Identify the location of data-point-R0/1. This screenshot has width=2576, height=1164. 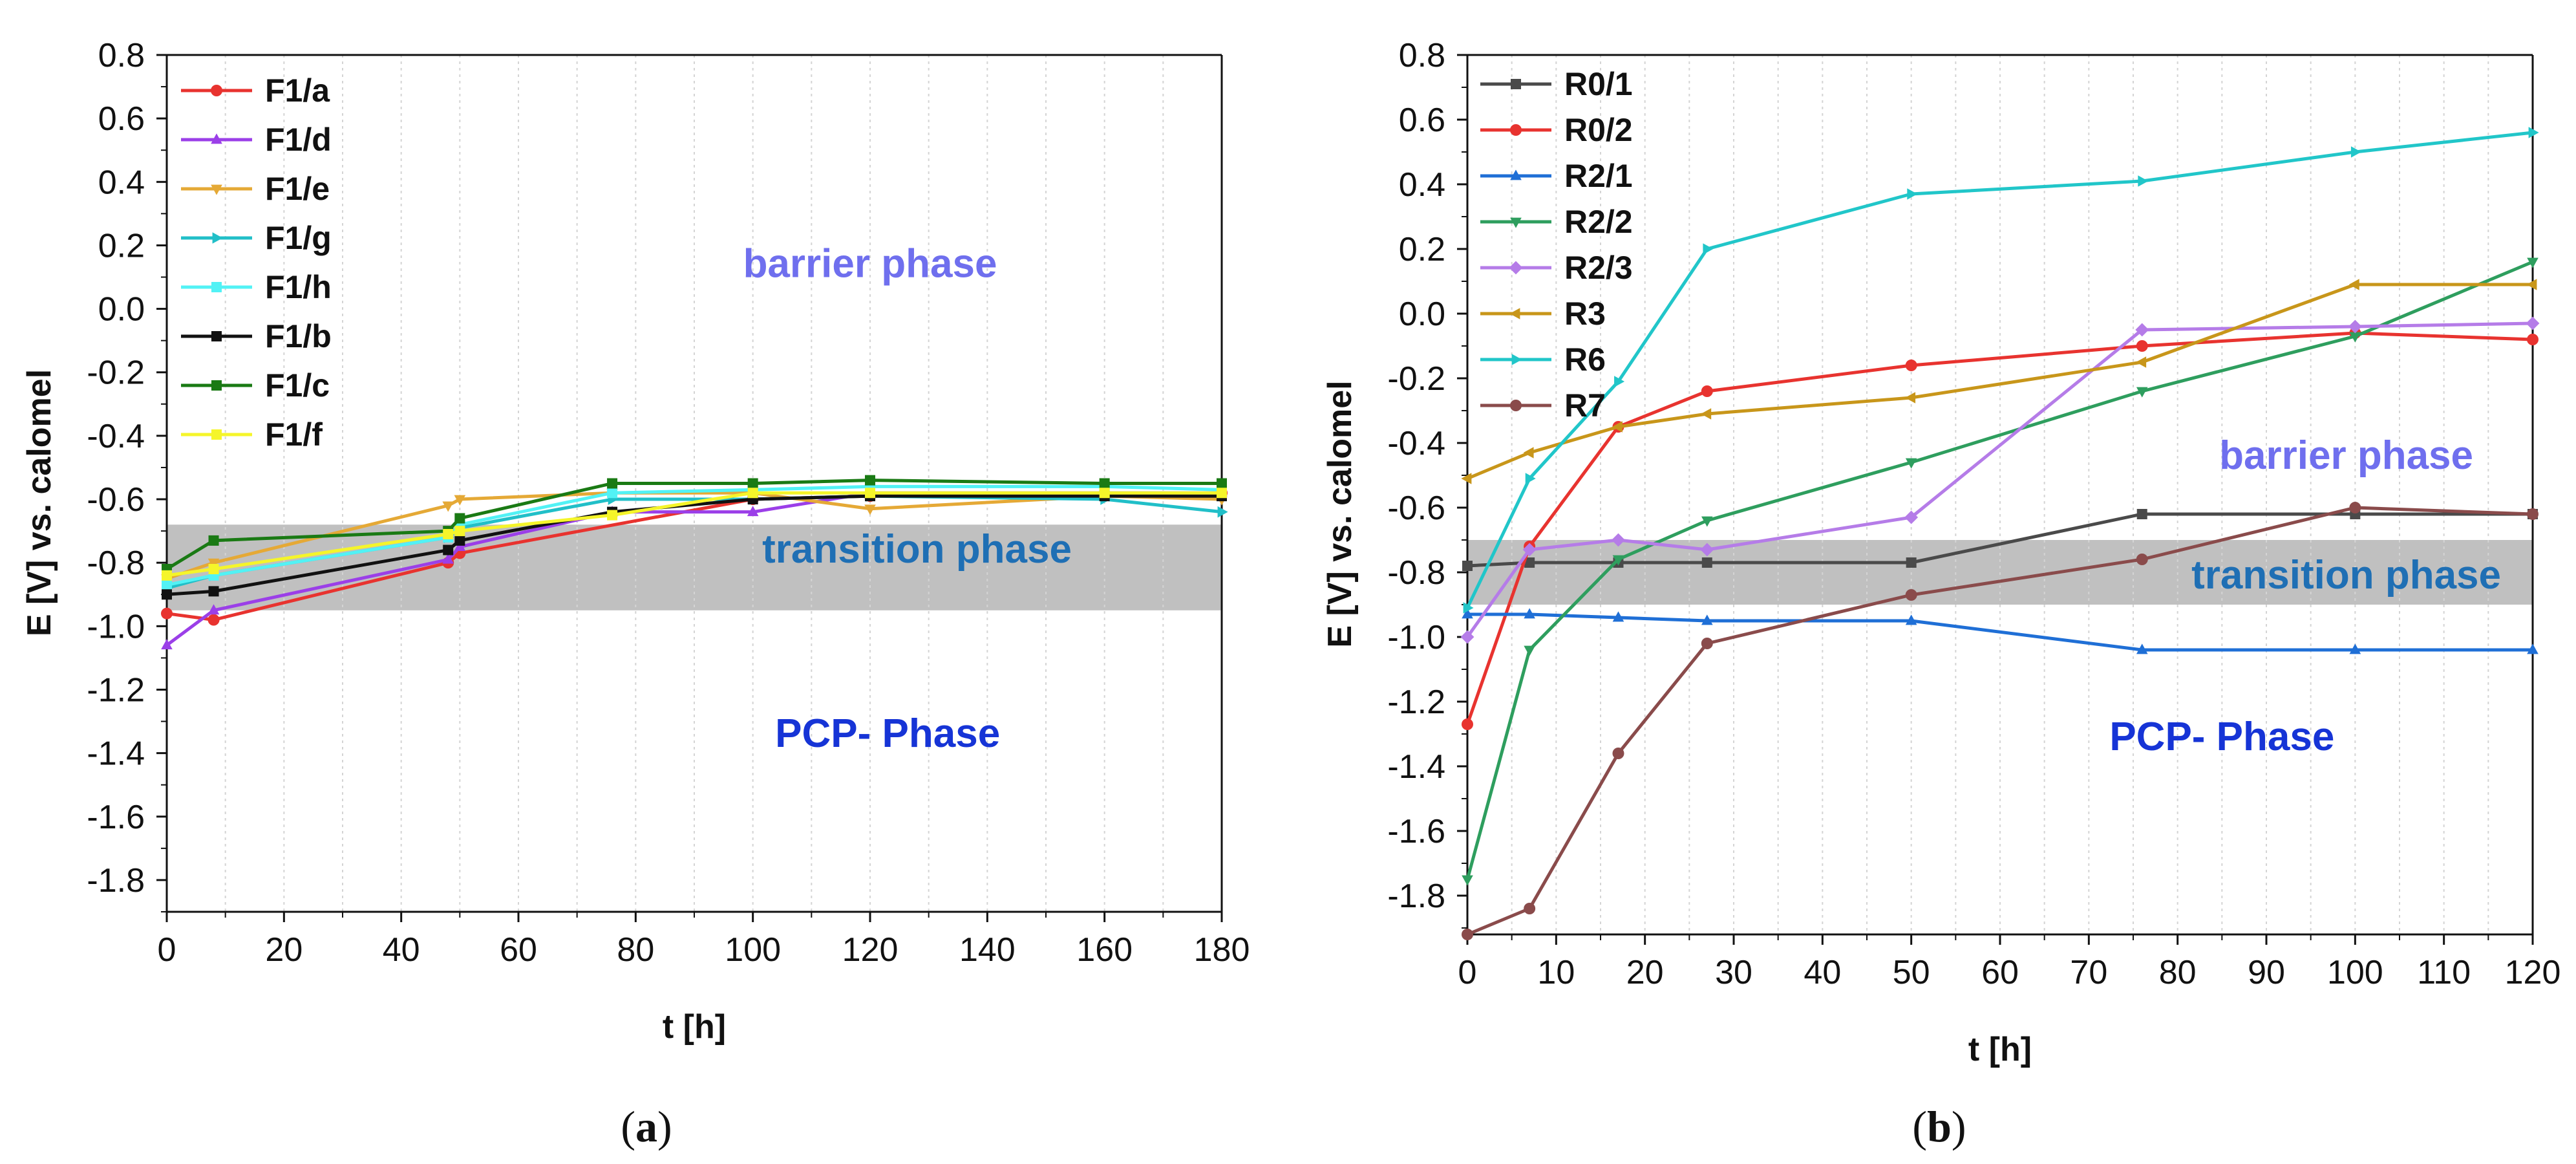
(1529, 562).